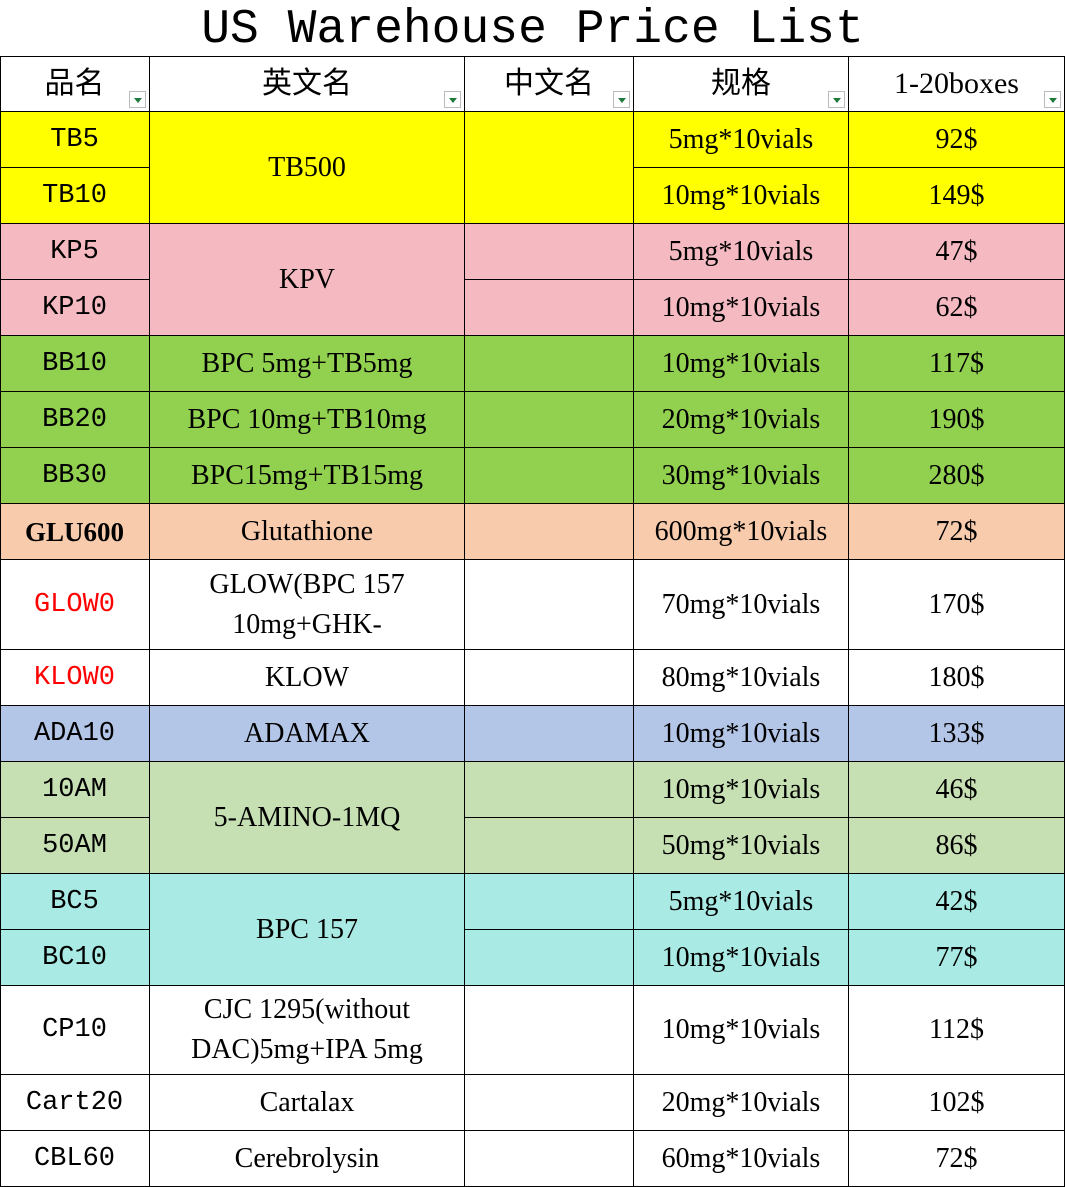 The image size is (1065, 1187). I want to click on product-code: CP10, so click(75, 1030).